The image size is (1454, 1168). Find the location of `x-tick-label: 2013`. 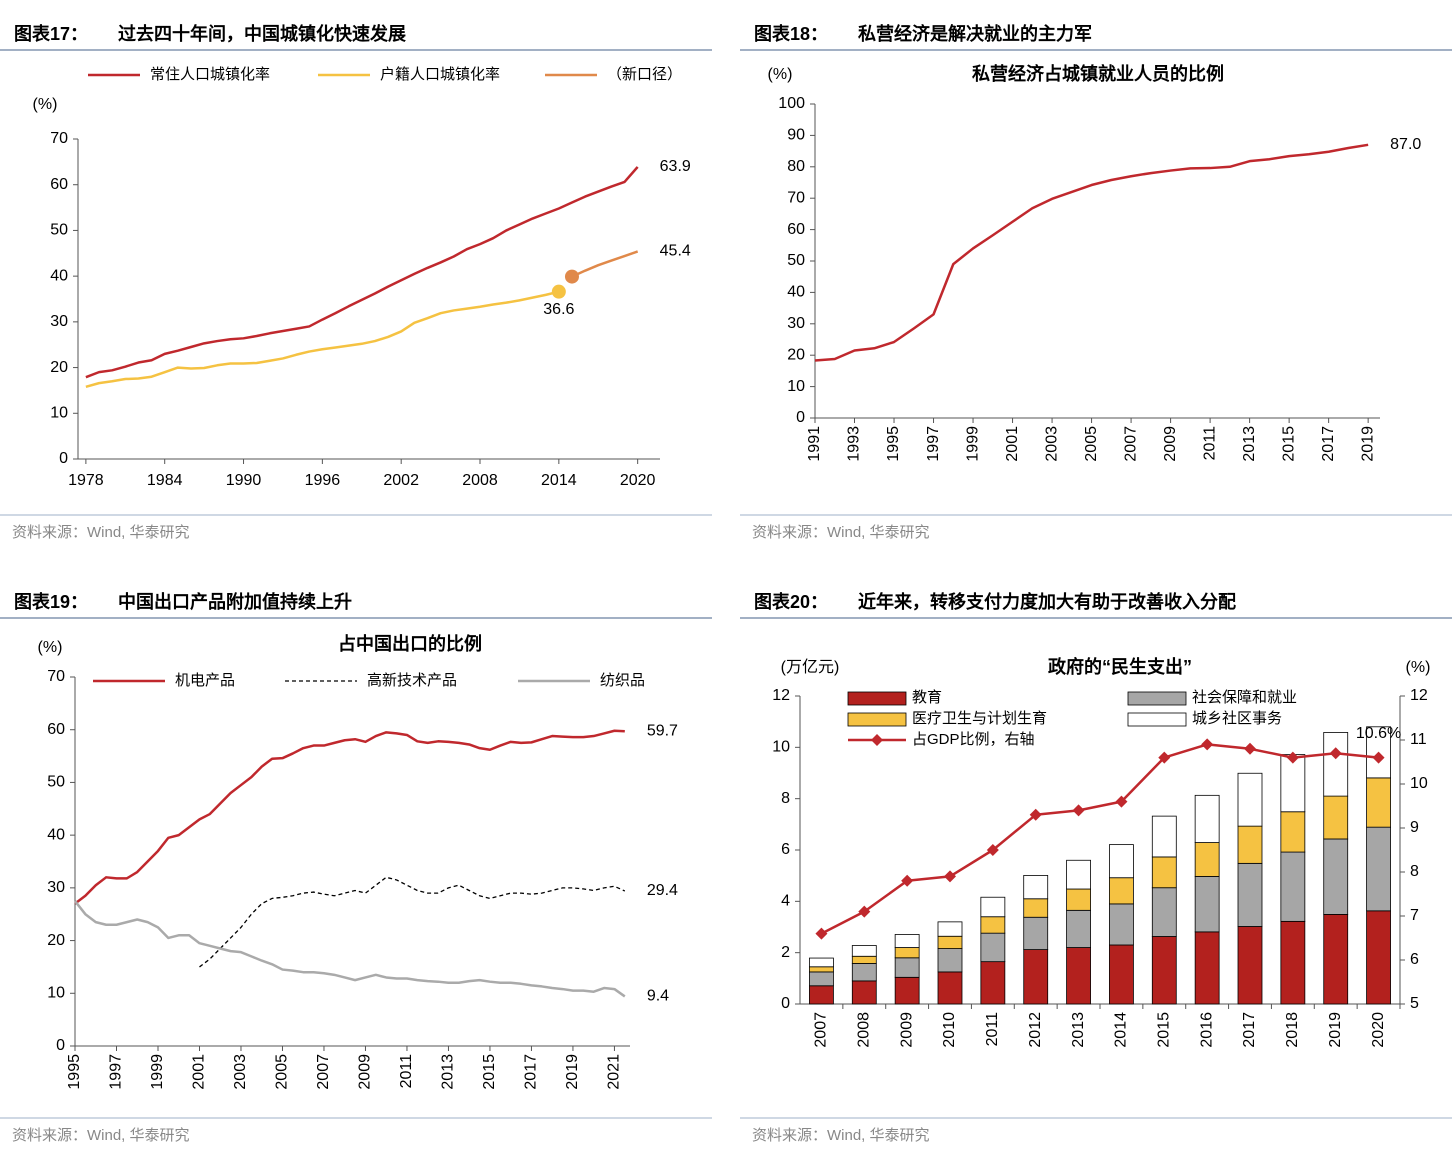

x-tick-label: 2013 is located at coordinates (1078, 1030).